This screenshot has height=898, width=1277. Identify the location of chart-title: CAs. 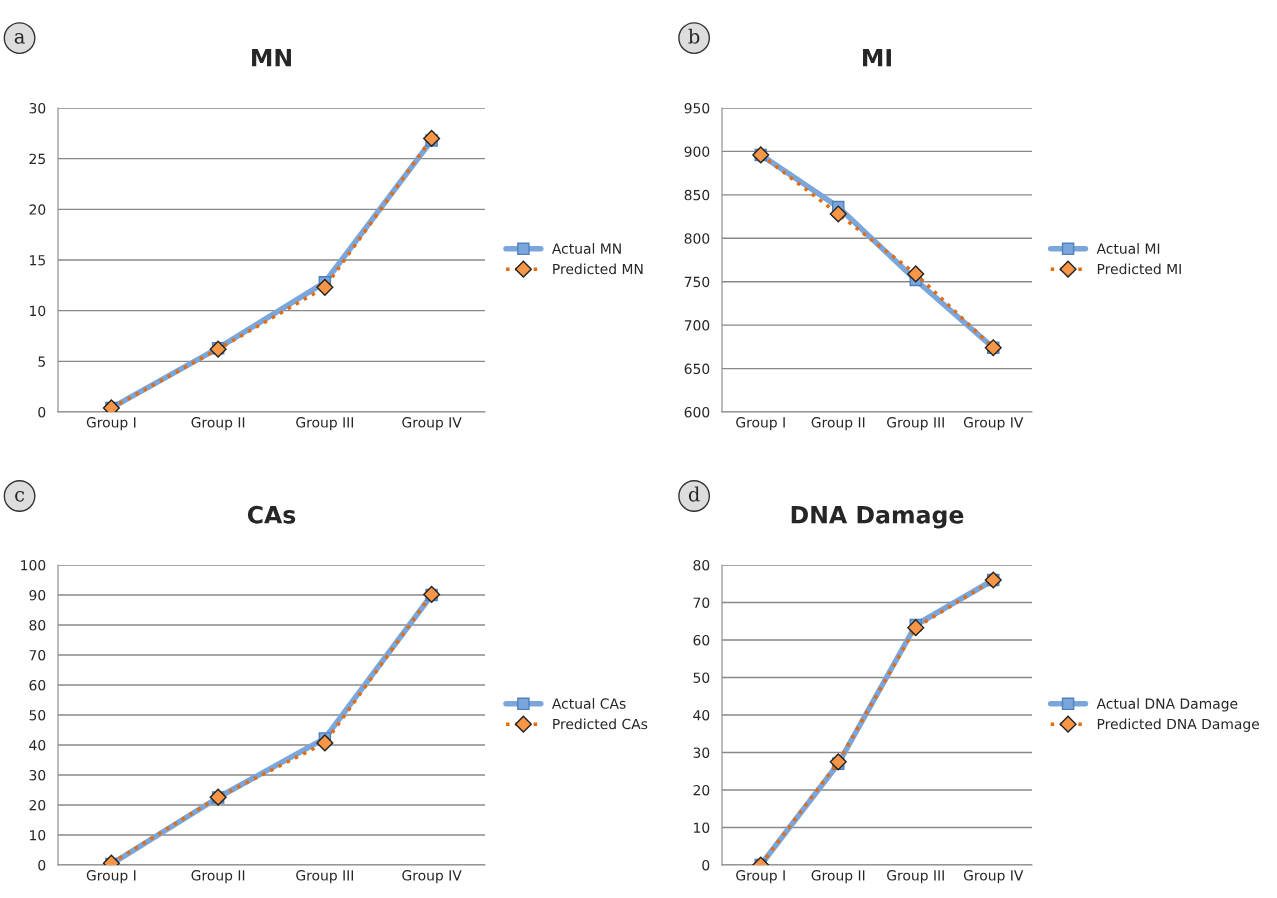
(271, 514).